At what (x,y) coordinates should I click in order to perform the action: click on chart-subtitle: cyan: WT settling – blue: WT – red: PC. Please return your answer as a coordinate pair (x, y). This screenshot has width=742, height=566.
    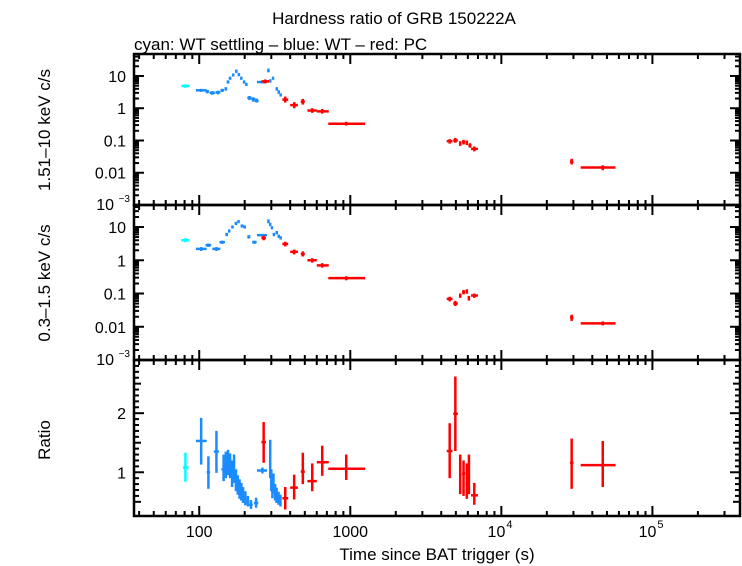
    Looking at the image, I should click on (280, 44).